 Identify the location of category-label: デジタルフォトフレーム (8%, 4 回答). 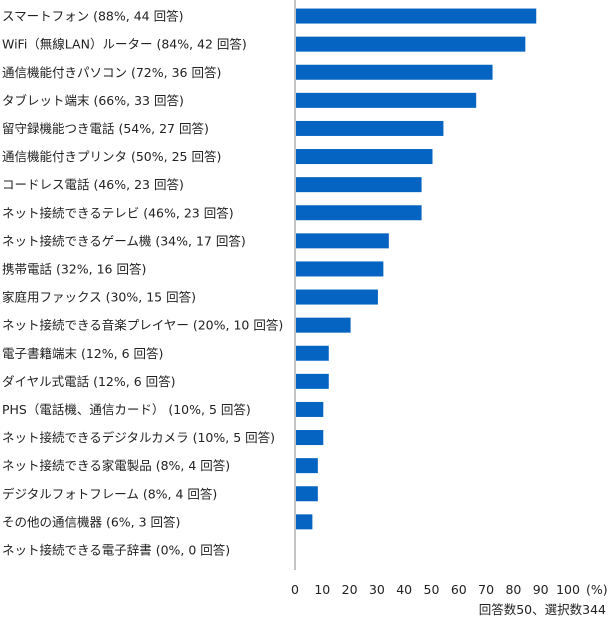
(109, 493).